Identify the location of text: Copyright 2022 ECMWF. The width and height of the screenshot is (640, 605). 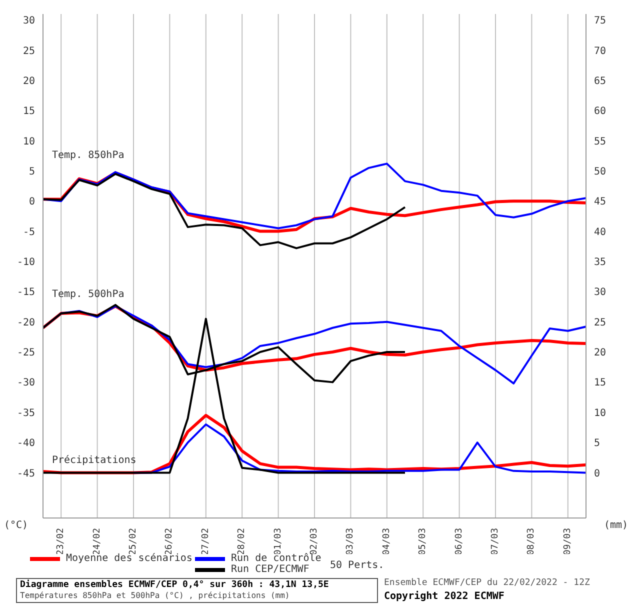
(444, 596).